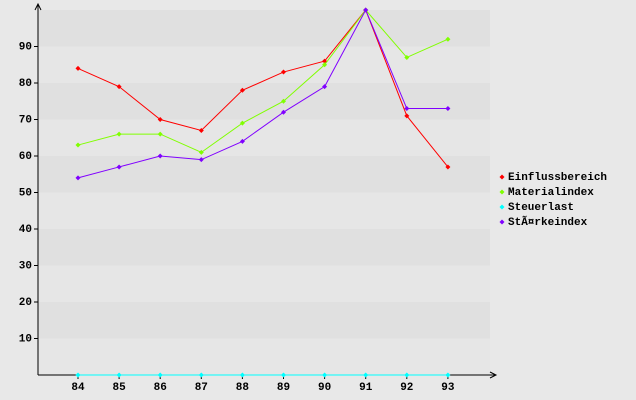  I want to click on x-tick-label: 88, so click(243, 388).